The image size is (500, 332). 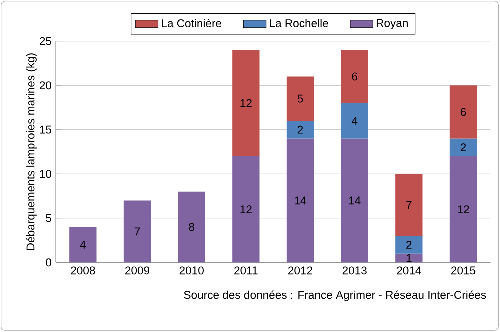 I want to click on y-tick-label: 0, so click(x=49, y=262).